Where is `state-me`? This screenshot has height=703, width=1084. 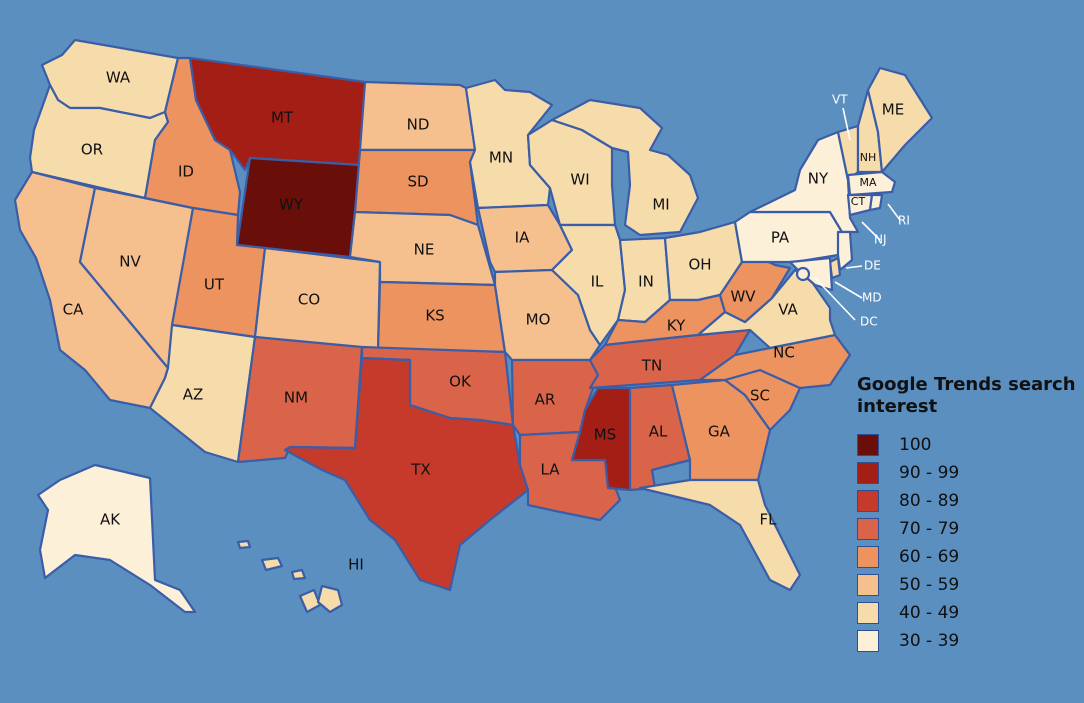 state-me is located at coordinates (900, 120).